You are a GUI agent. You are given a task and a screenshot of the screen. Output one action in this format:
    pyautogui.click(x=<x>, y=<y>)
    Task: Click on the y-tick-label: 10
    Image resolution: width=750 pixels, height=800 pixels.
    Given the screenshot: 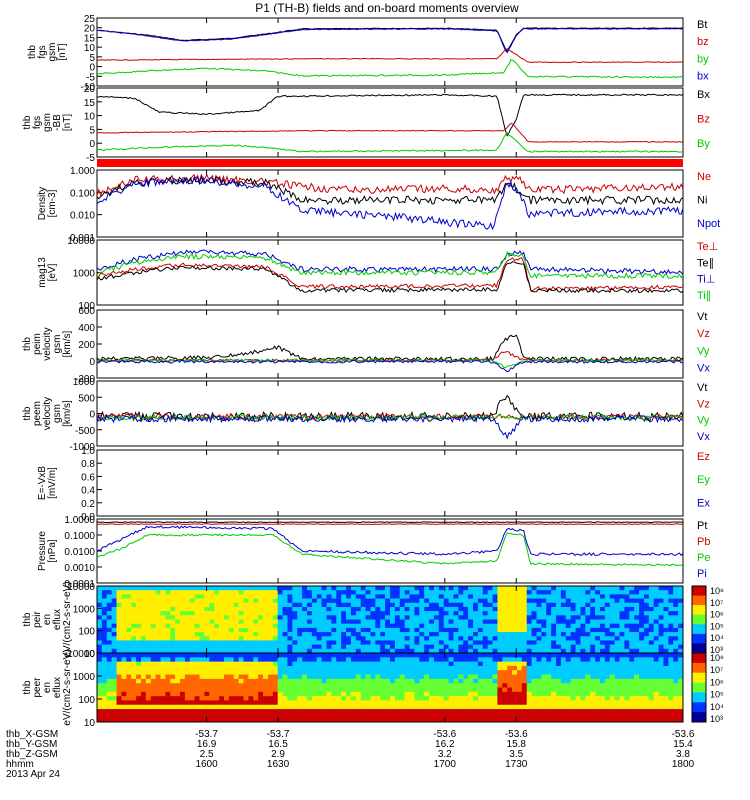 What is the action you would take?
    pyautogui.click(x=90, y=117)
    